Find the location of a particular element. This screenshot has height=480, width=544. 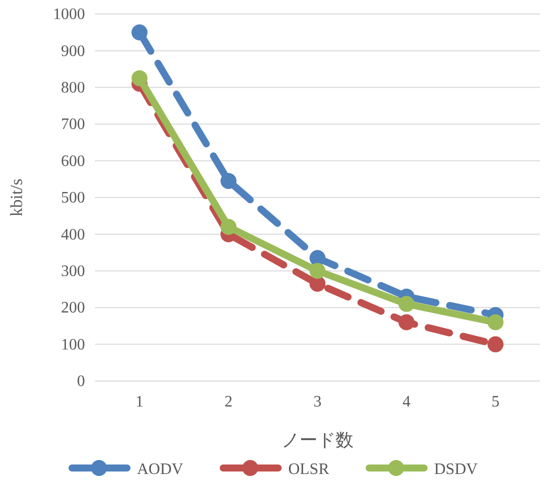

y-tick-label: 800 is located at coordinates (73, 88).